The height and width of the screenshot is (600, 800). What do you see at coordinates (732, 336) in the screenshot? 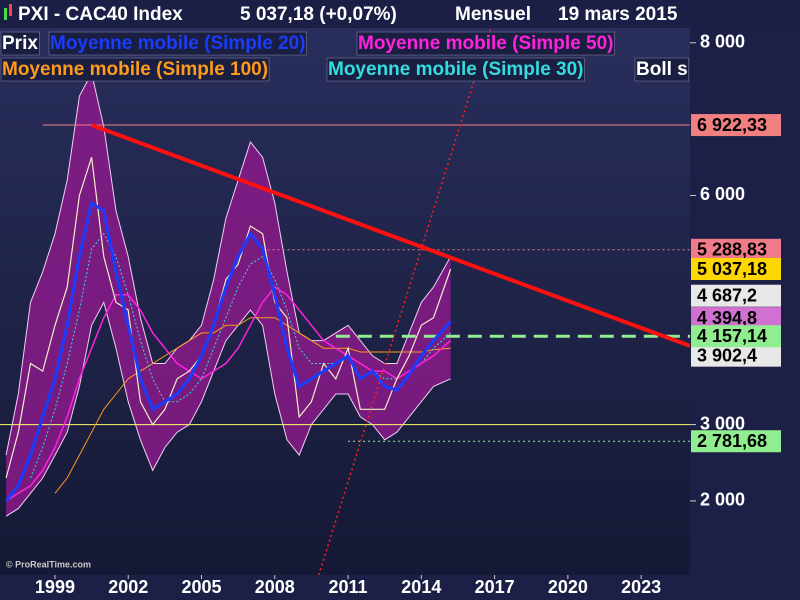
I see `level-label: 4 157,14` at bounding box center [732, 336].